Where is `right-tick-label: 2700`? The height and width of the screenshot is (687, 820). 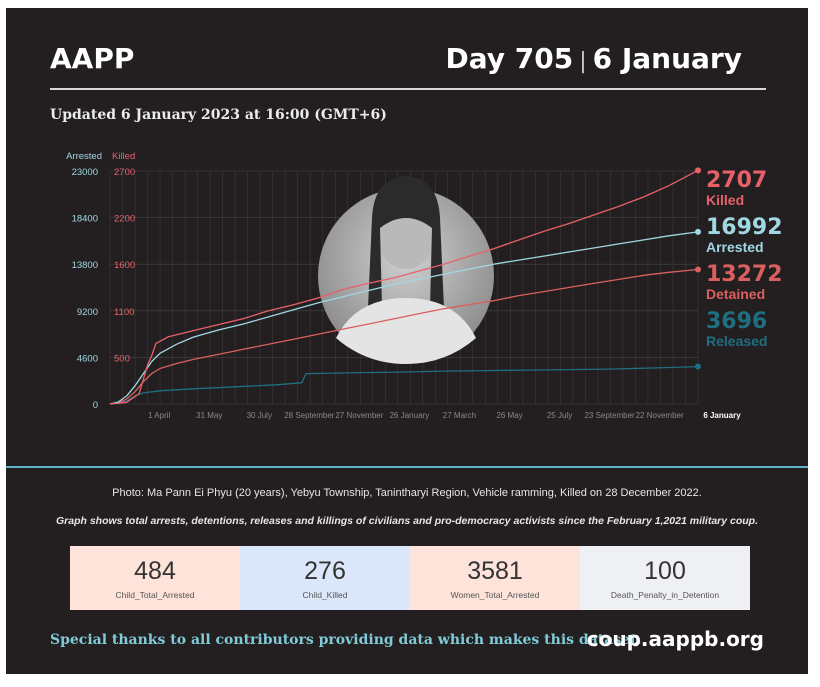 right-tick-label: 2700 is located at coordinates (124, 172).